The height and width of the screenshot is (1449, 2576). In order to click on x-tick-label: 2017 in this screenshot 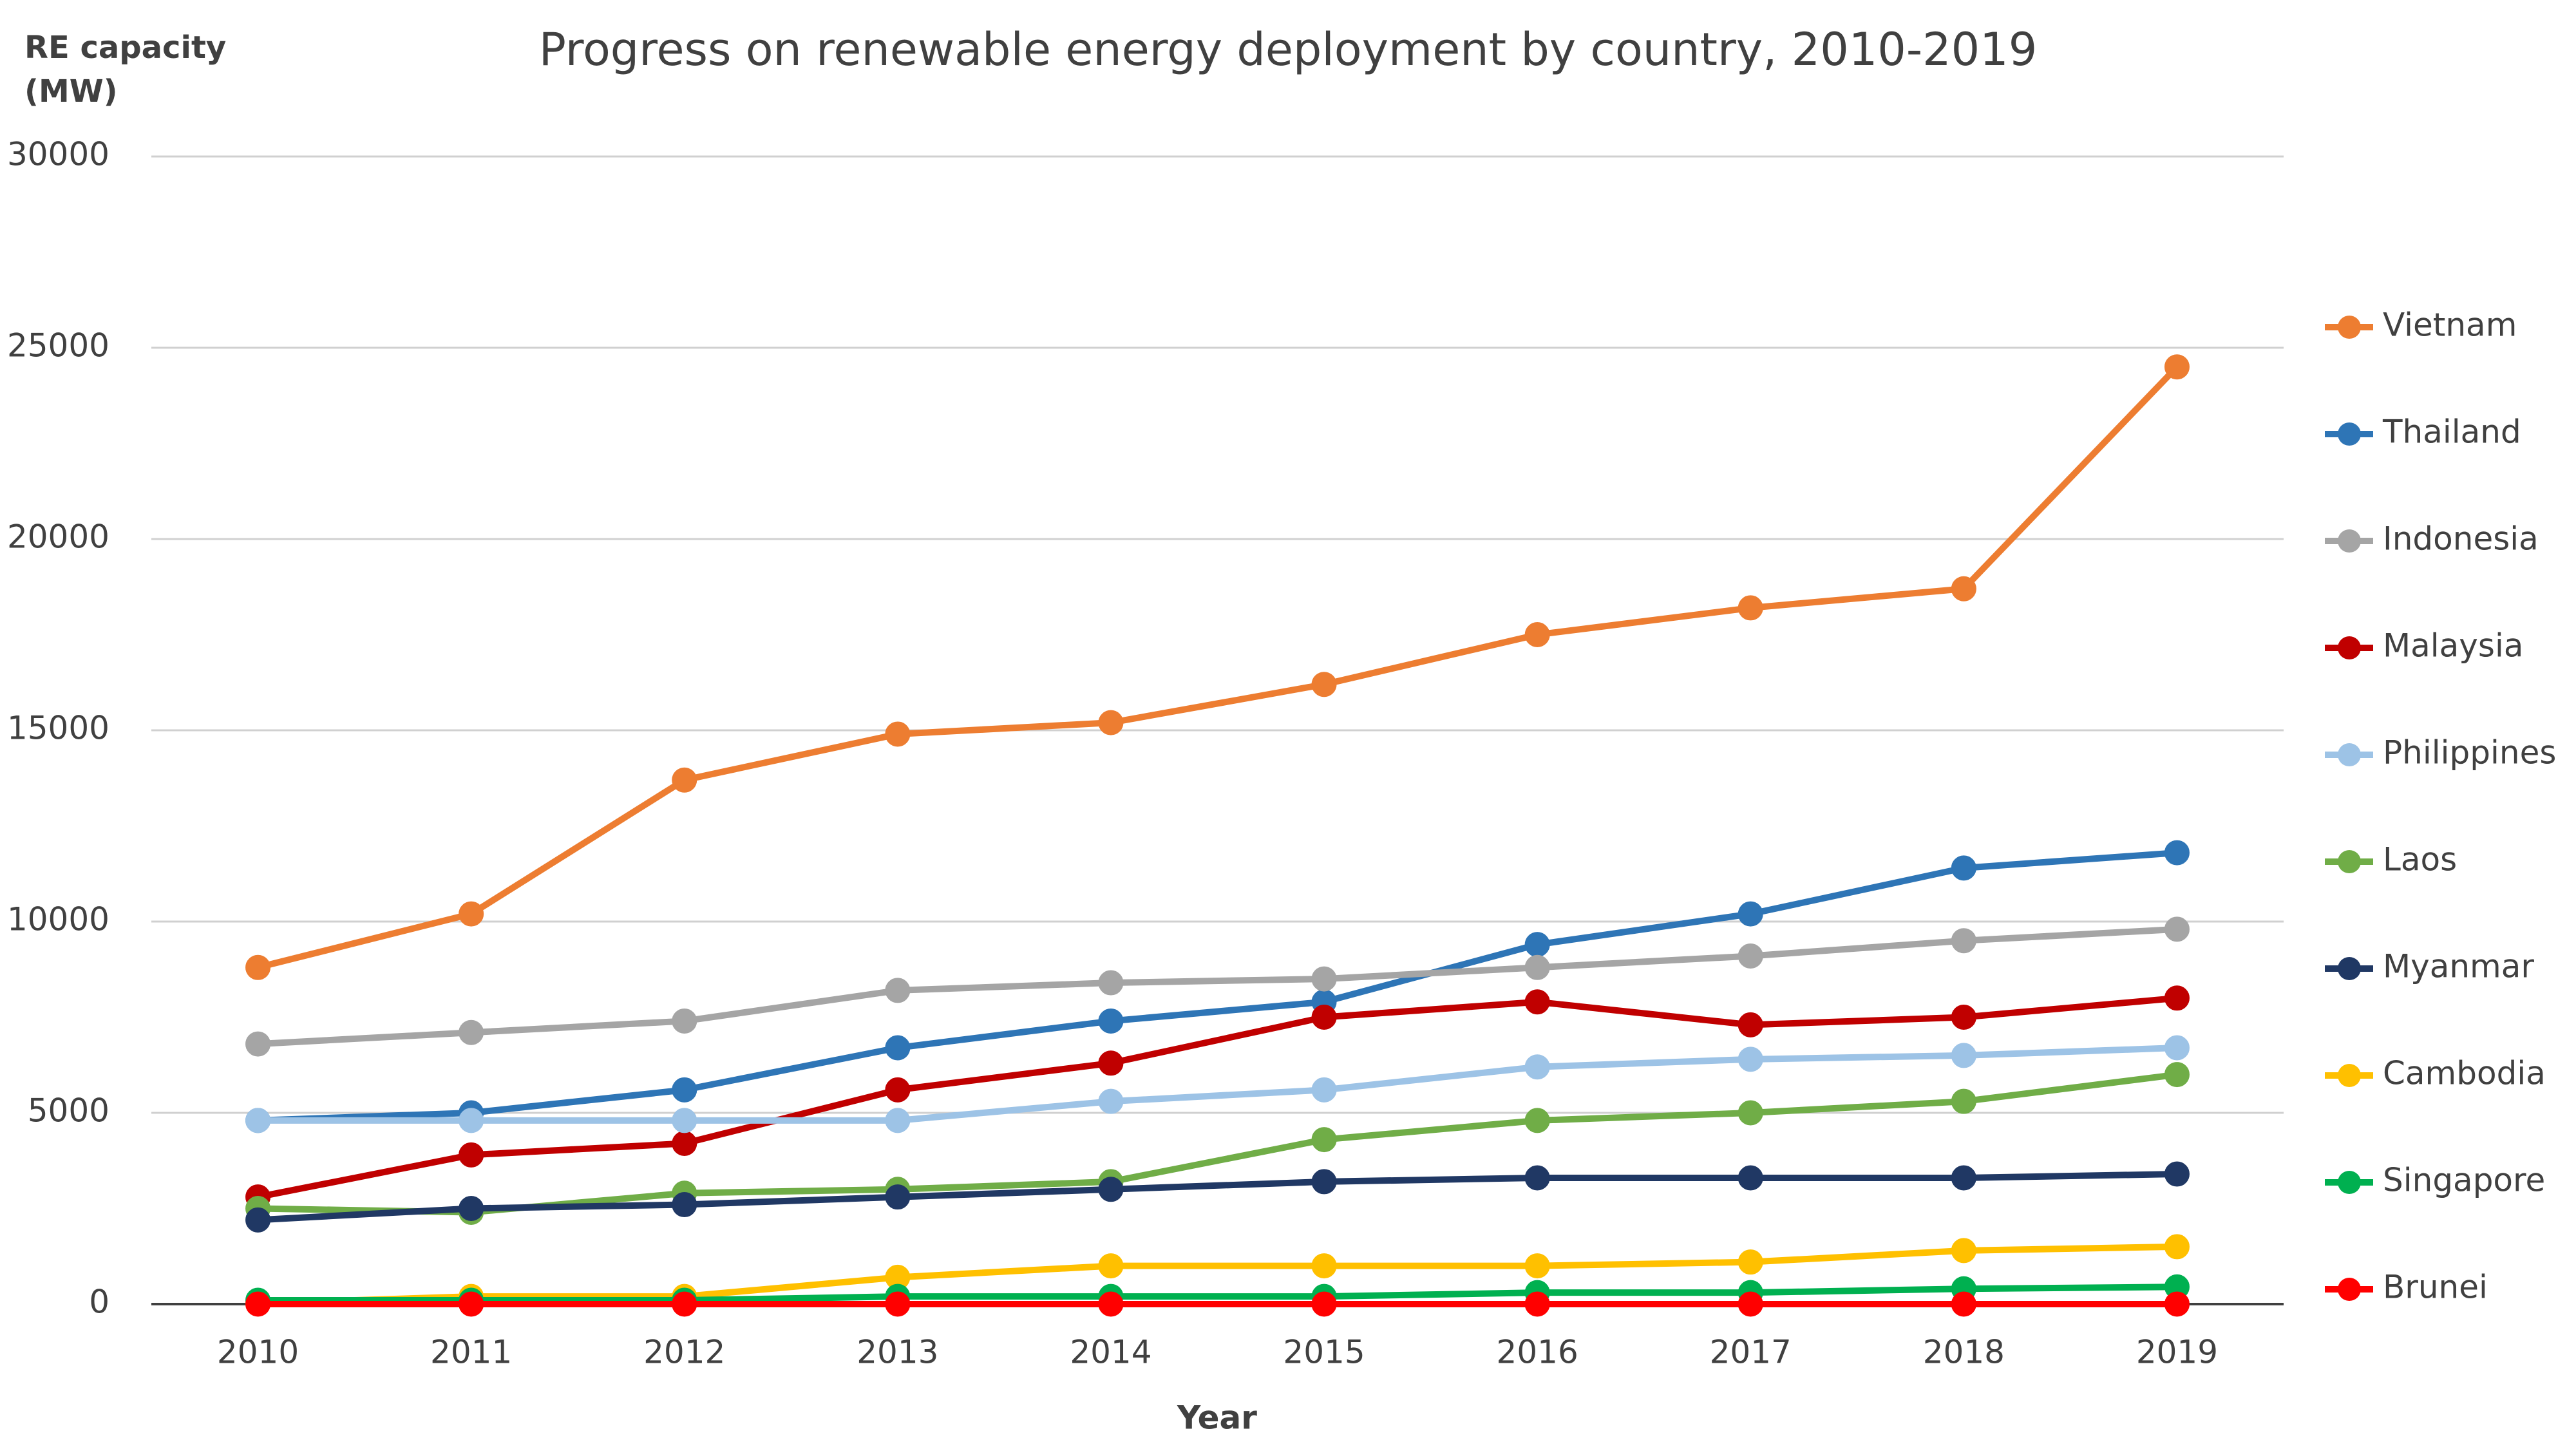, I will do `click(1751, 1352)`.